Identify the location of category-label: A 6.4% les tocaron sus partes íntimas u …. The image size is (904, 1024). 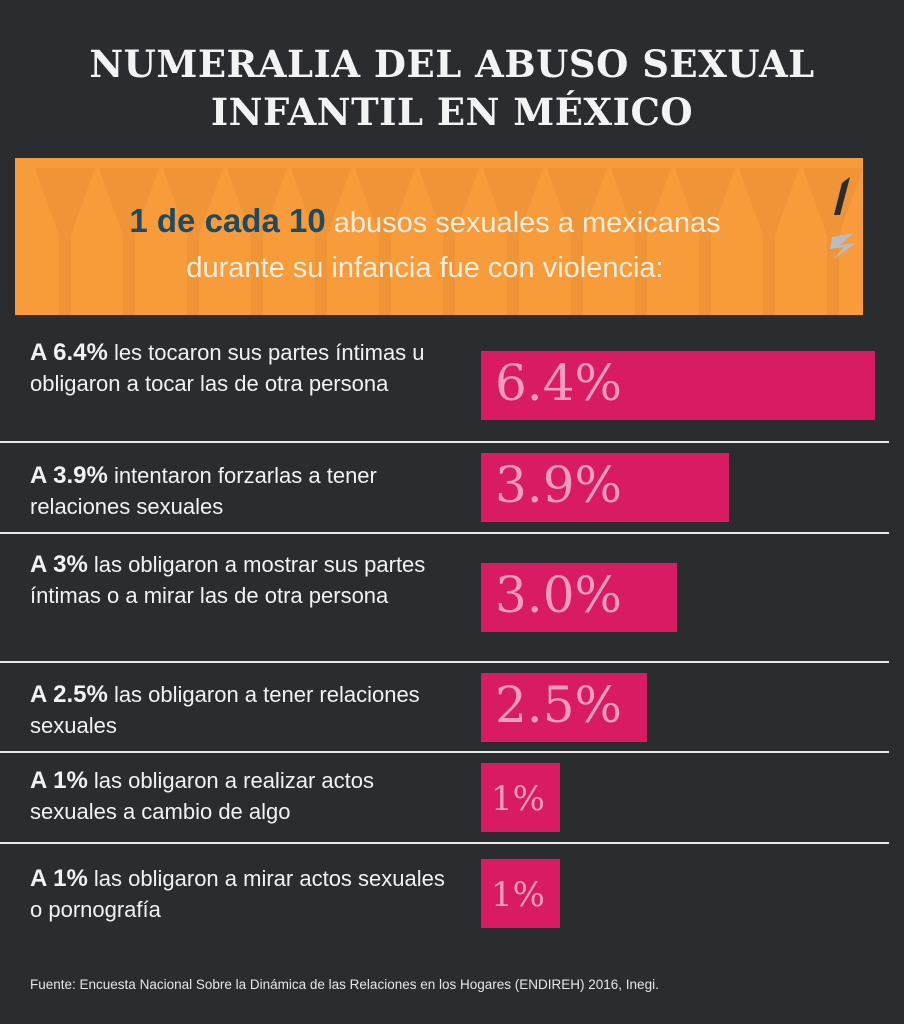
(240, 368).